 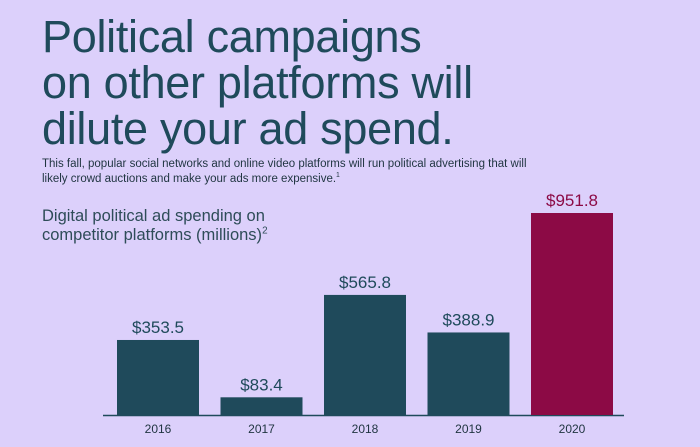 I want to click on value-label-2016: $353.5, so click(x=158, y=327).